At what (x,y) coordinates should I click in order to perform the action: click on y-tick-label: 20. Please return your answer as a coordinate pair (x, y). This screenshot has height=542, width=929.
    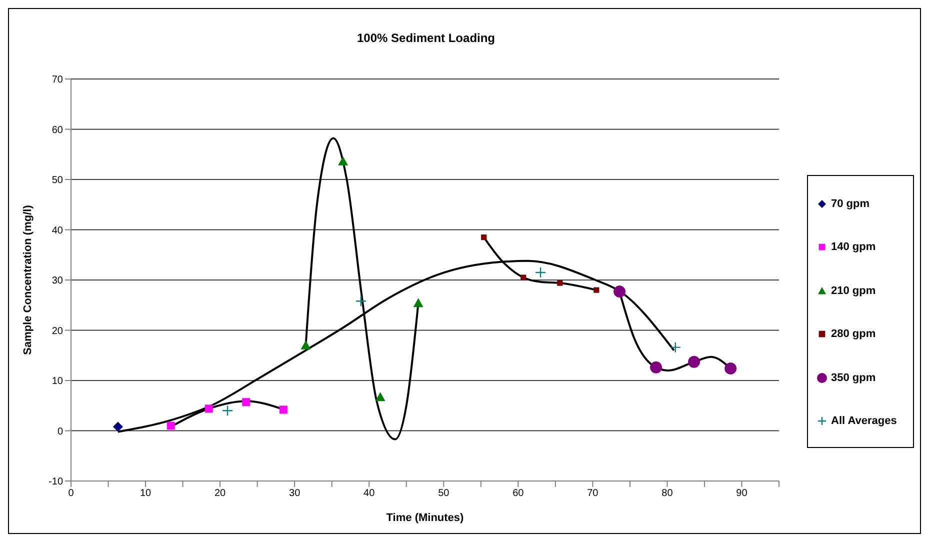
    Looking at the image, I should click on (58, 331).